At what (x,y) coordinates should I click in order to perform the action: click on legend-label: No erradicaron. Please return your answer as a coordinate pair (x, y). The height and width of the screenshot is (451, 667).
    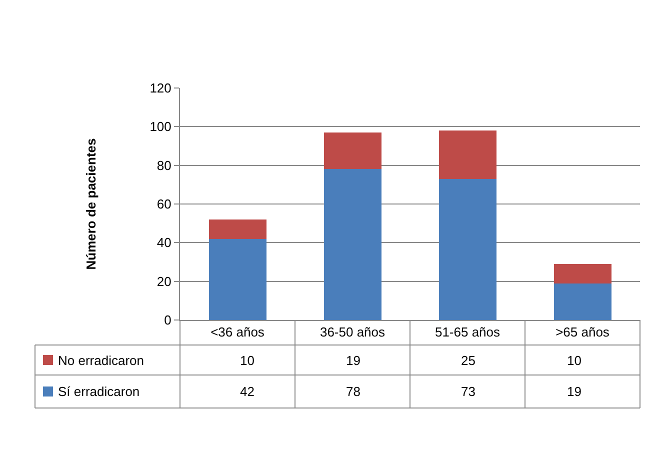
    Looking at the image, I should click on (101, 360).